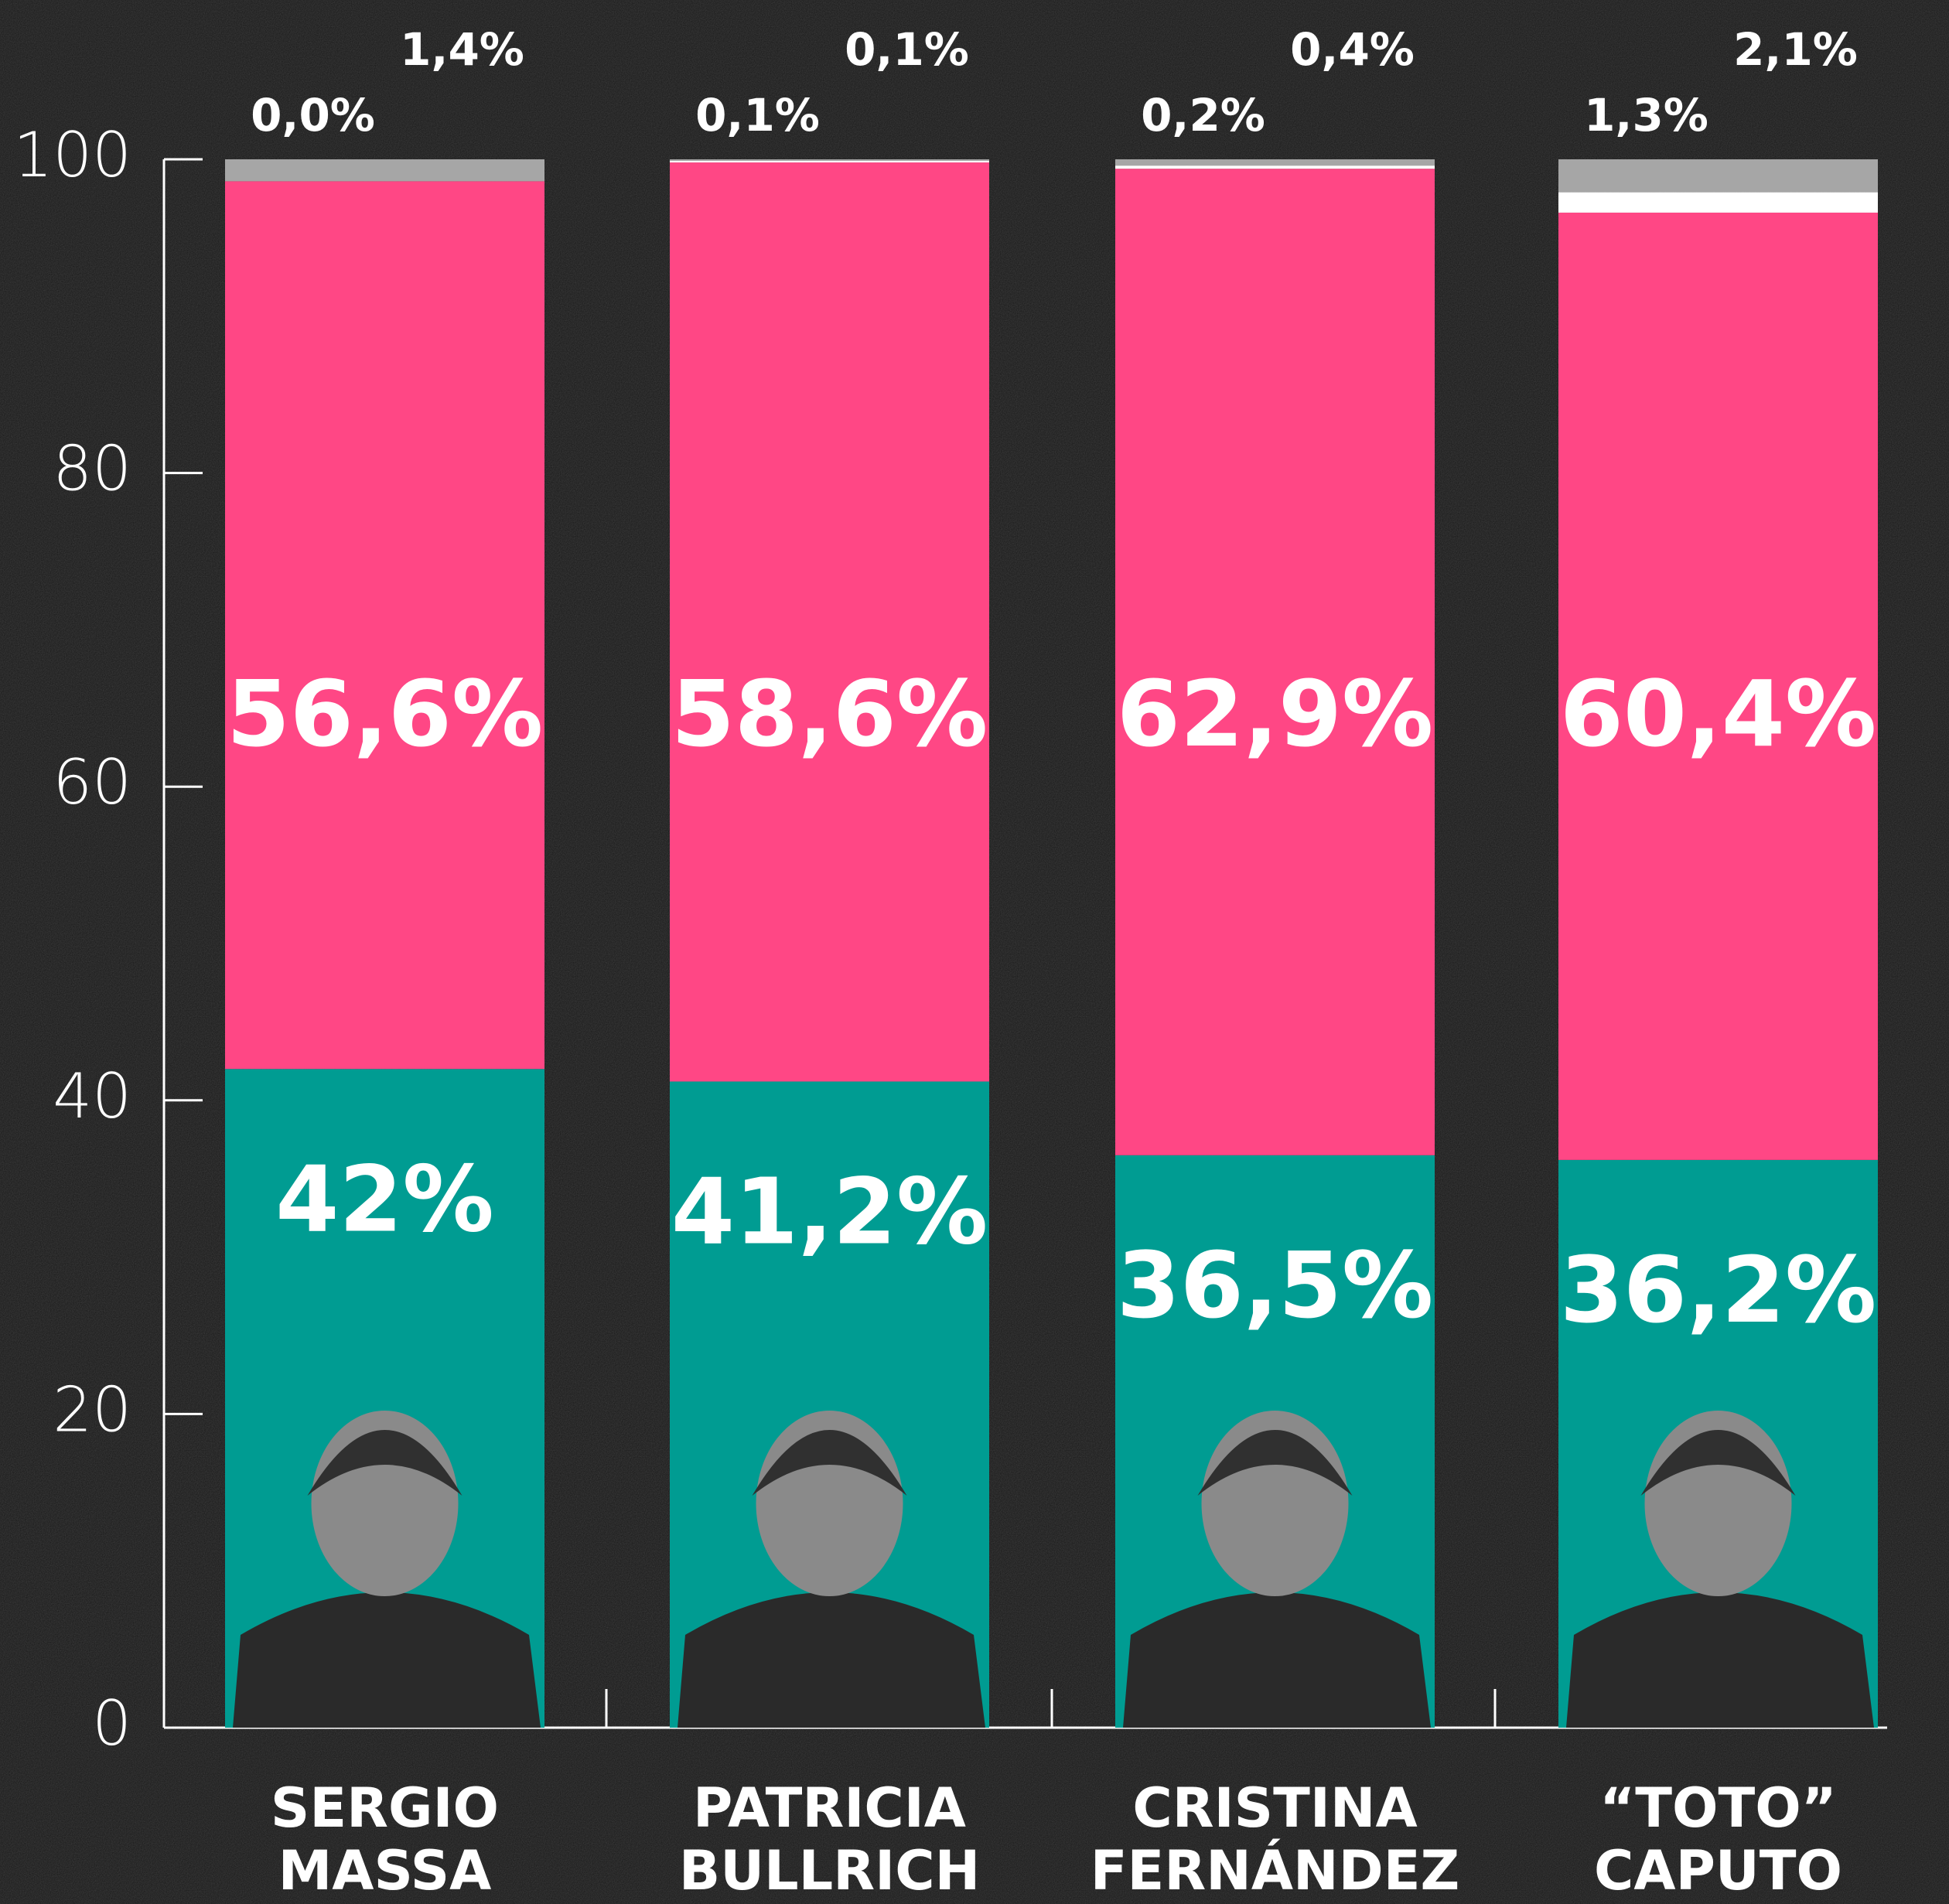  What do you see at coordinates (829, 714) in the screenshot?
I see `value-label: 58,6%` at bounding box center [829, 714].